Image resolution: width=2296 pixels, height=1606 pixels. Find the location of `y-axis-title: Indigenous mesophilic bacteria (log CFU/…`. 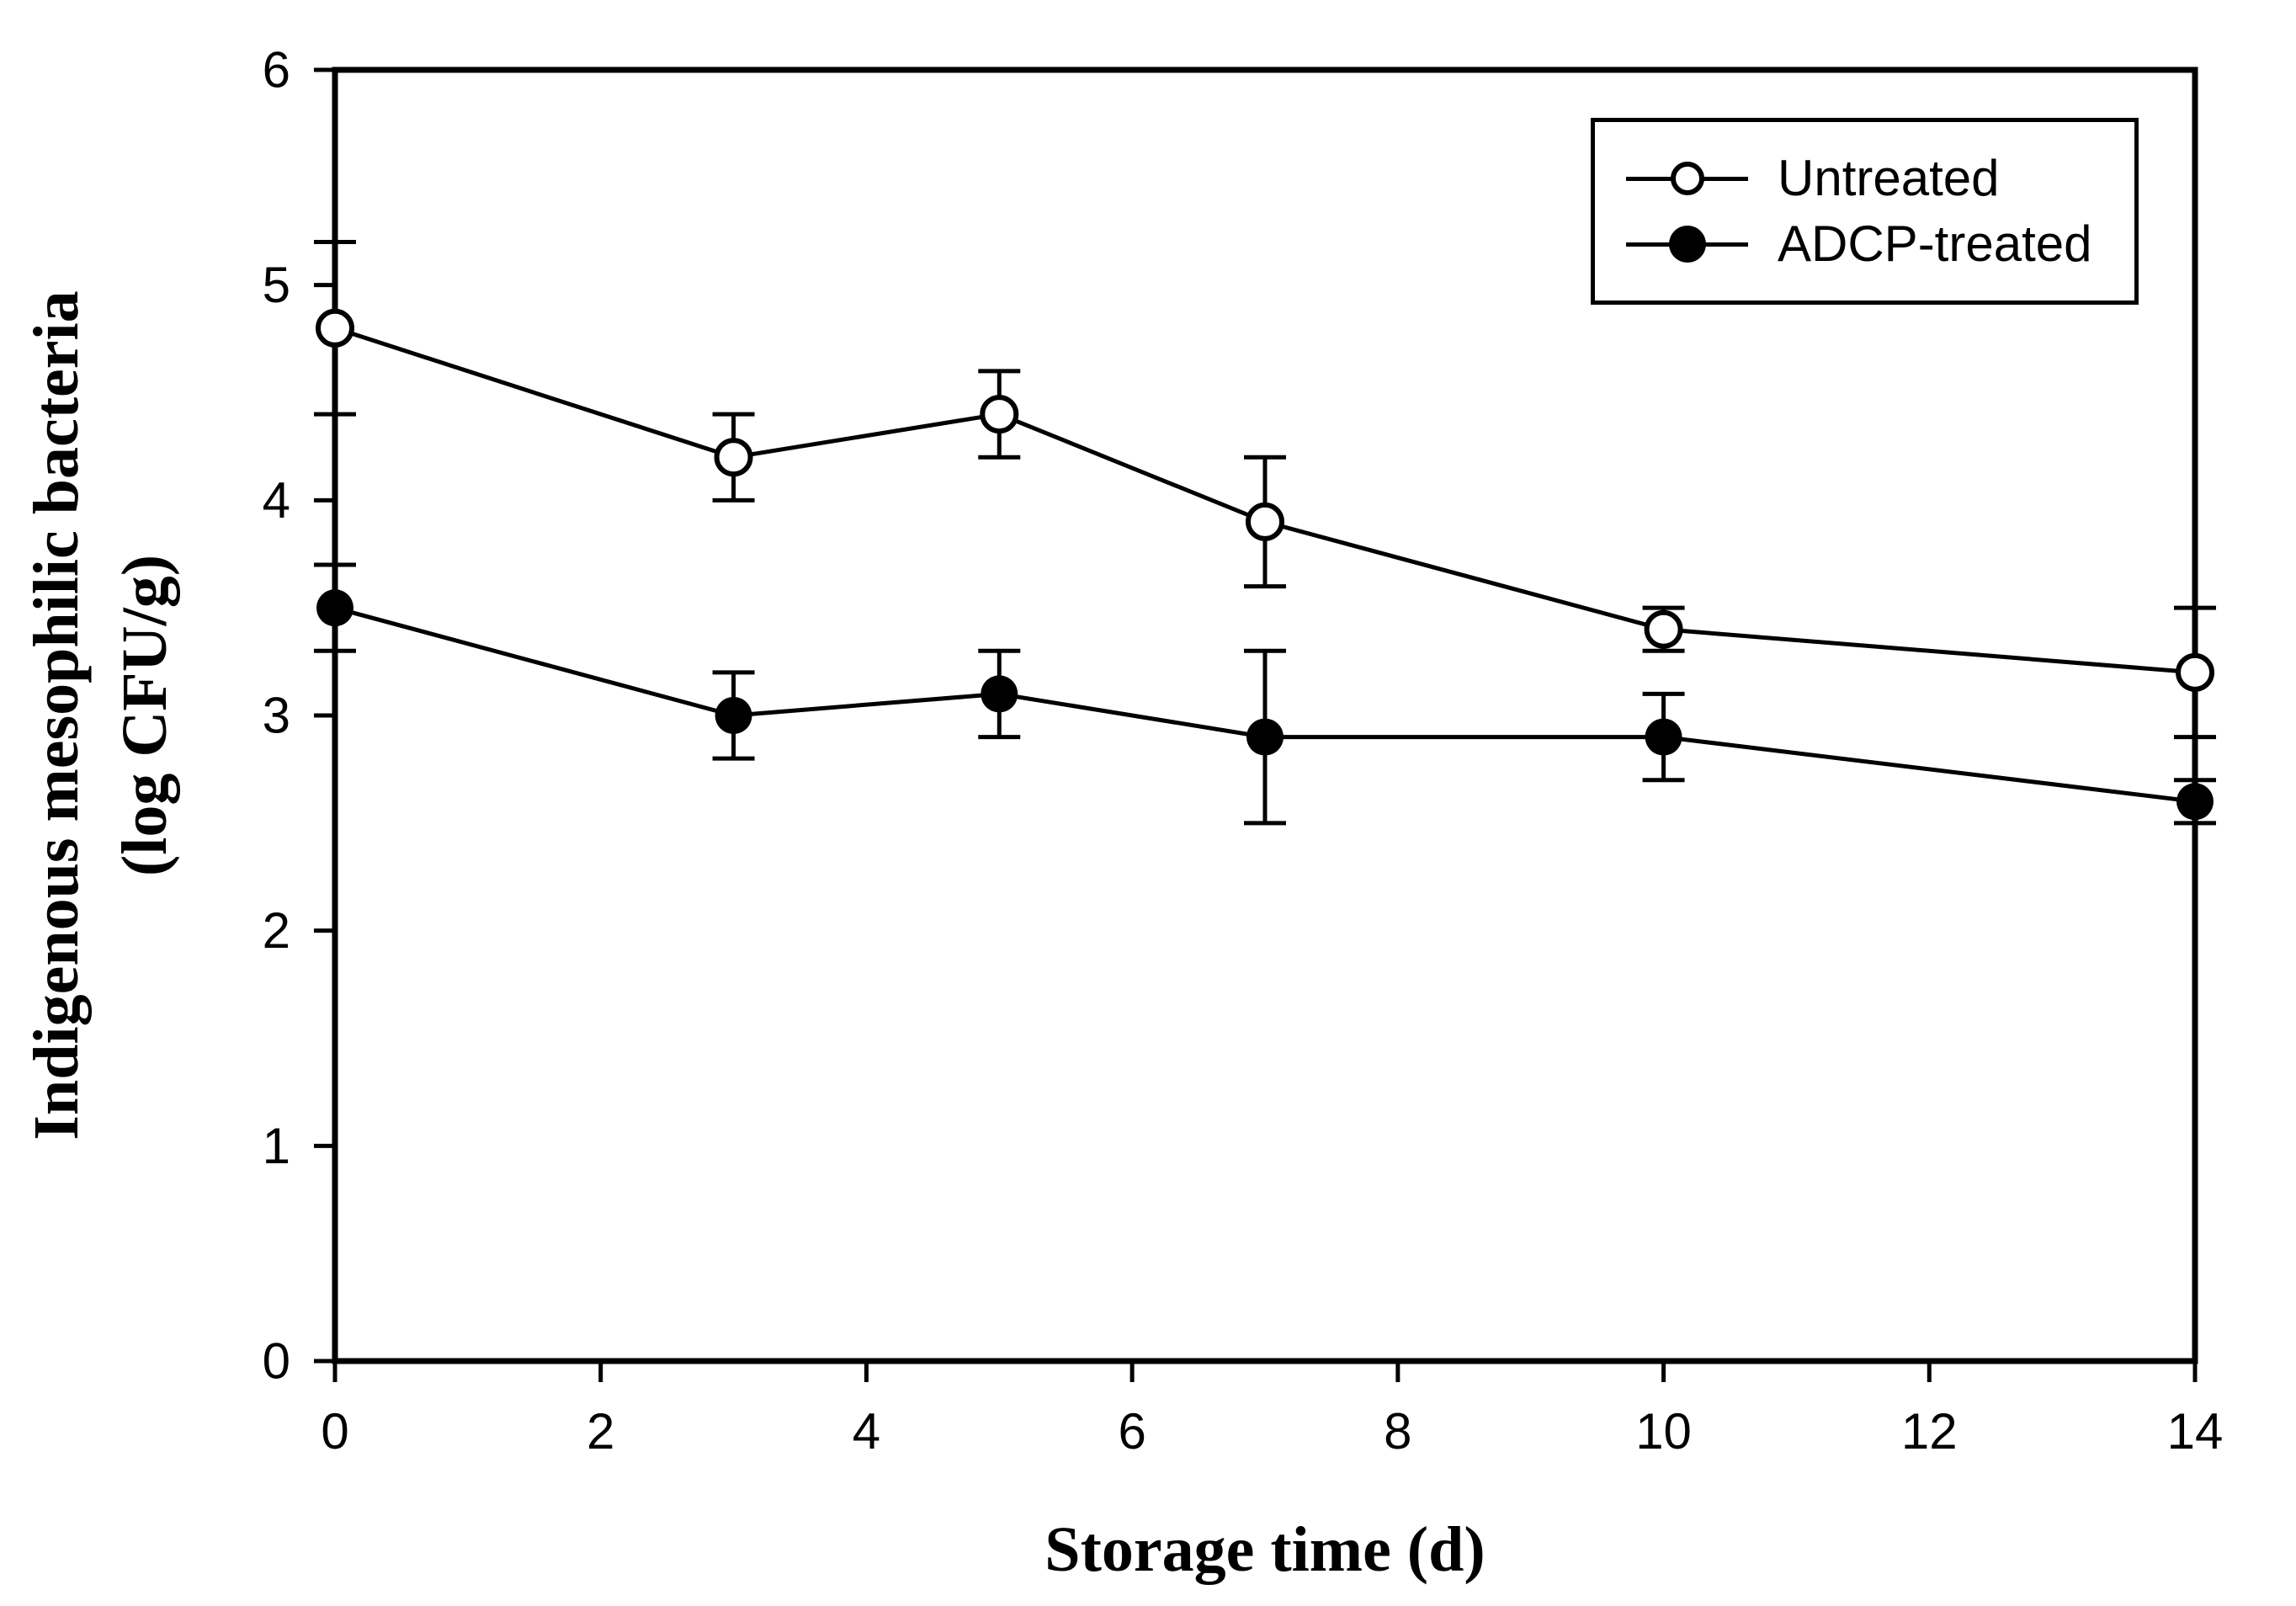

y-axis-title: Indigenous mesophilic bacteria (log CFU/… is located at coordinates (106, 715).